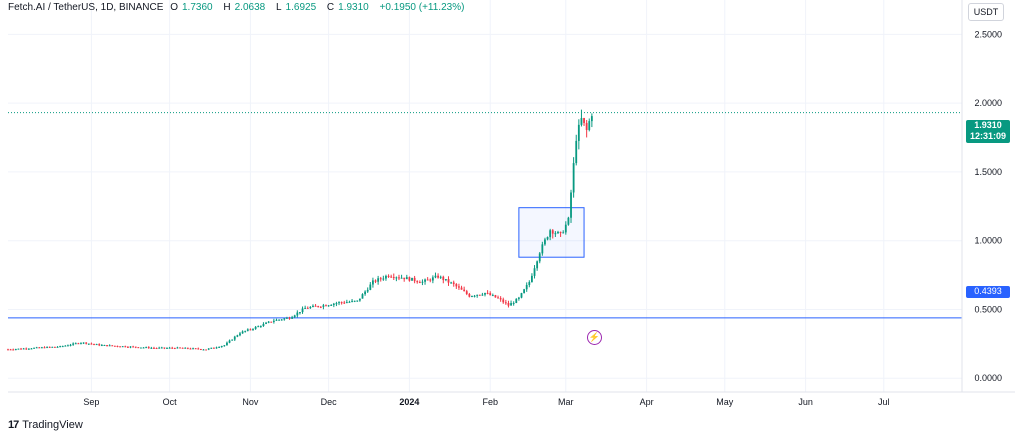  I want to click on tradingview-logo-icon: 17, so click(13, 425).